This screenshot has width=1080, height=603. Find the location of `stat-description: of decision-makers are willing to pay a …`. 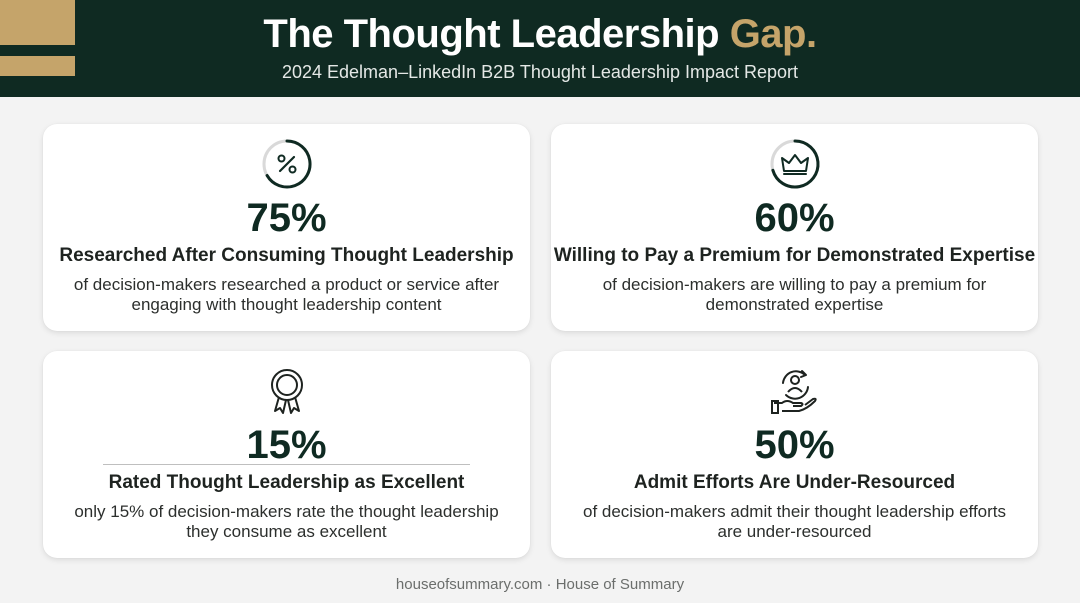

stat-description: of decision-makers are willing to pay a … is located at coordinates (794, 294).